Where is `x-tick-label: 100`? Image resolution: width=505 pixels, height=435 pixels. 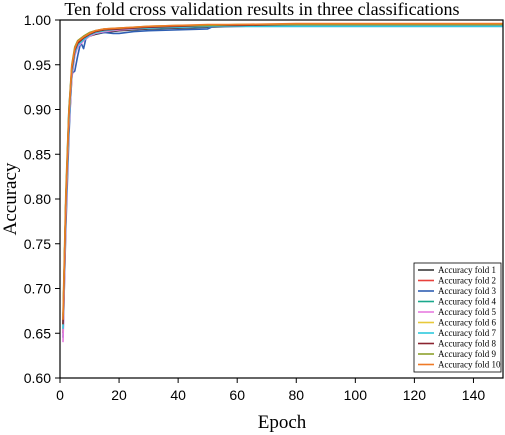
x-tick-label: 100 is located at coordinates (356, 395).